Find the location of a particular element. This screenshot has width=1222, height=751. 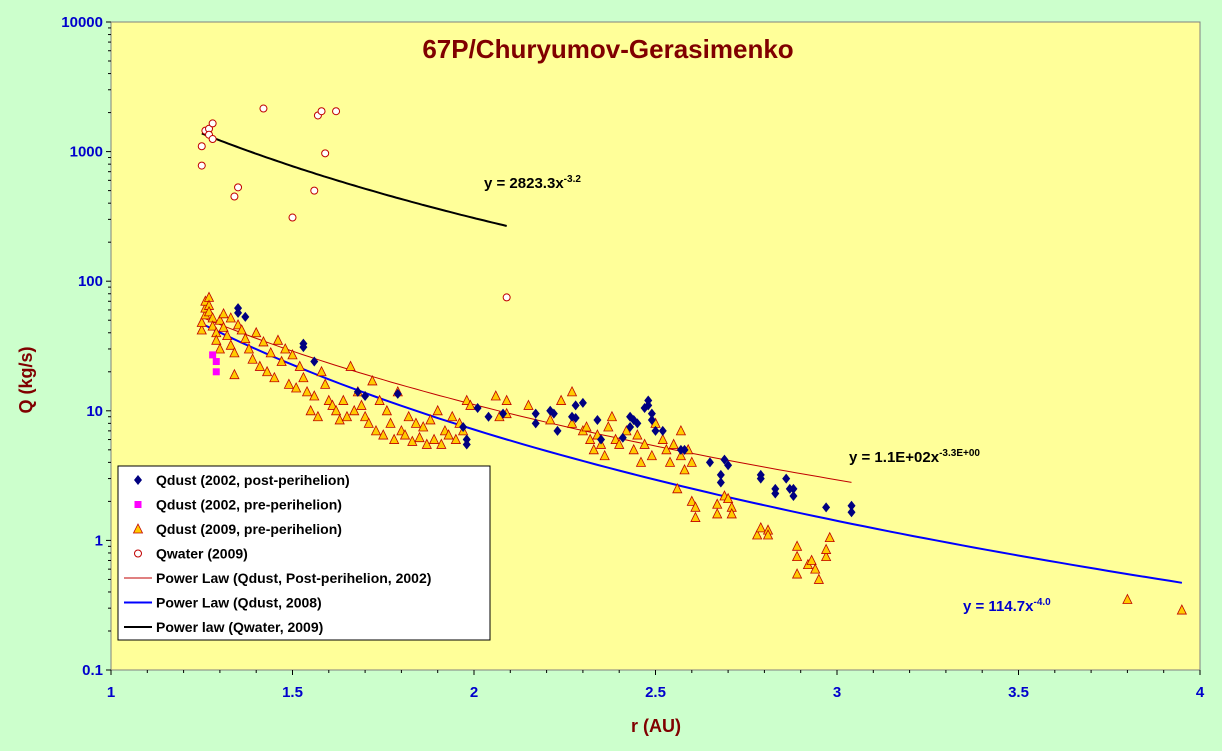

legend-entry: Qdust (2002, post-perihelion) is located at coordinates (253, 480).